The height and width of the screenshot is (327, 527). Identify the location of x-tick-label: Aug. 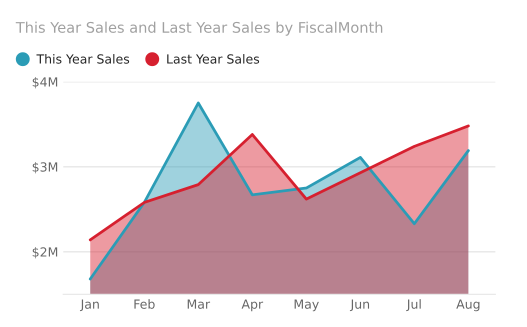
(468, 306).